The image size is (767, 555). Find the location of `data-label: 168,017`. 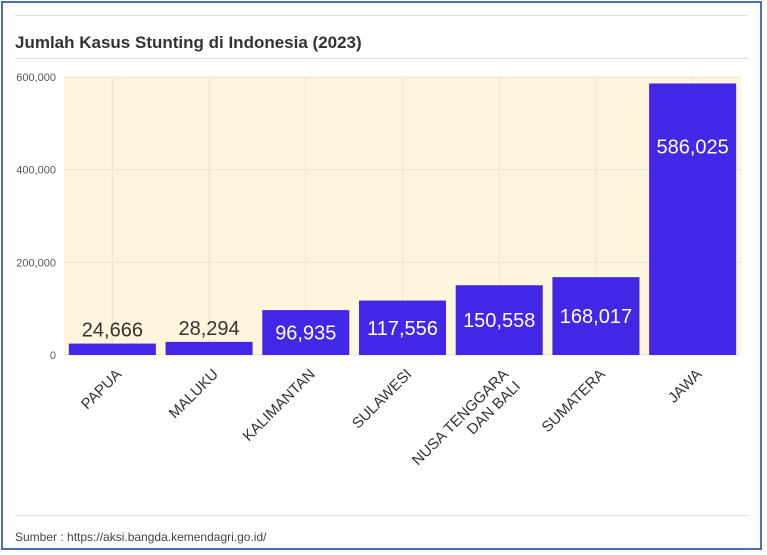

data-label: 168,017 is located at coordinates (596, 317).